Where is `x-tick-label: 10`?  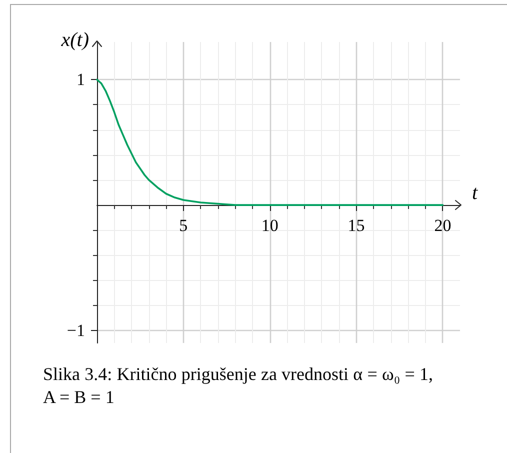
x-tick-label: 10 is located at coordinates (269, 226).